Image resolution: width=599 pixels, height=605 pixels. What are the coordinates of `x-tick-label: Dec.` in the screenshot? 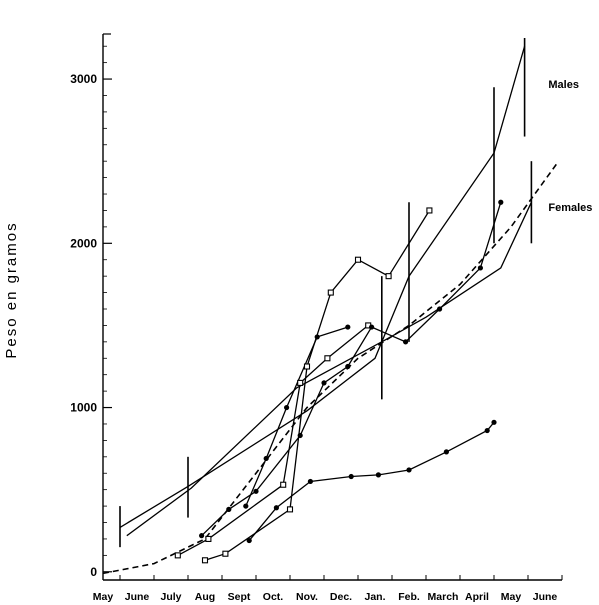 It's located at (341, 597).